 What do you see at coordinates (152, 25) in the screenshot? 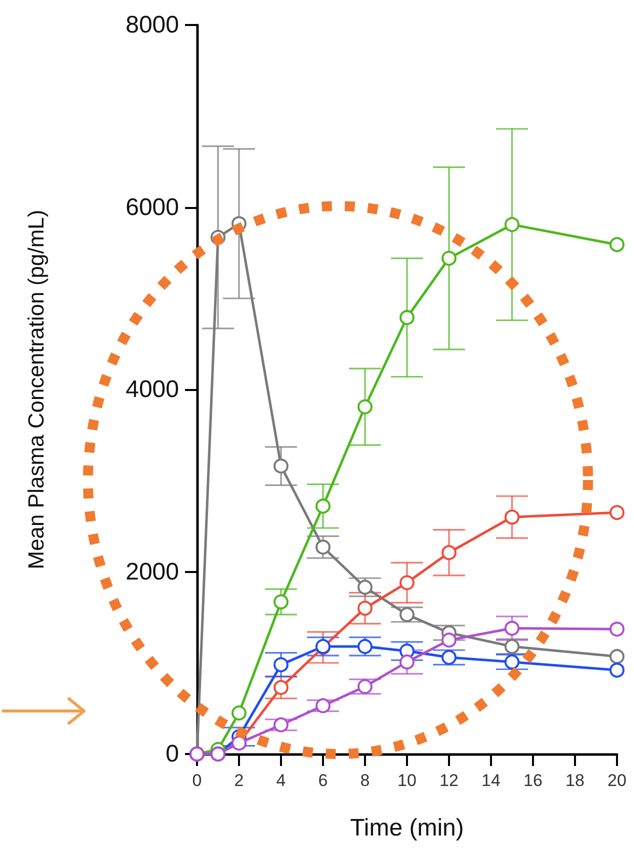
I see `y-tick-label: 8000` at bounding box center [152, 25].